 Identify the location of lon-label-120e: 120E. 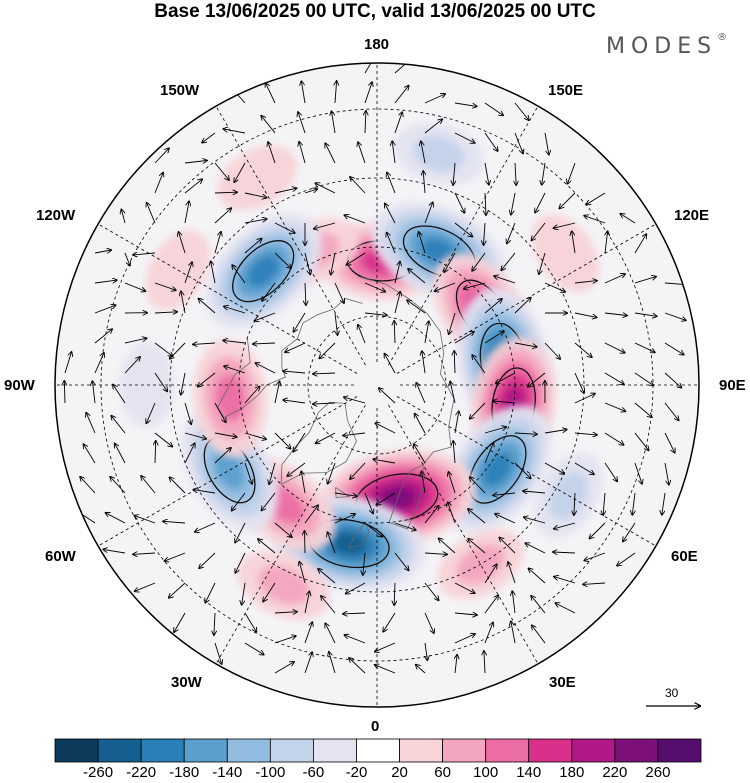
(692, 215).